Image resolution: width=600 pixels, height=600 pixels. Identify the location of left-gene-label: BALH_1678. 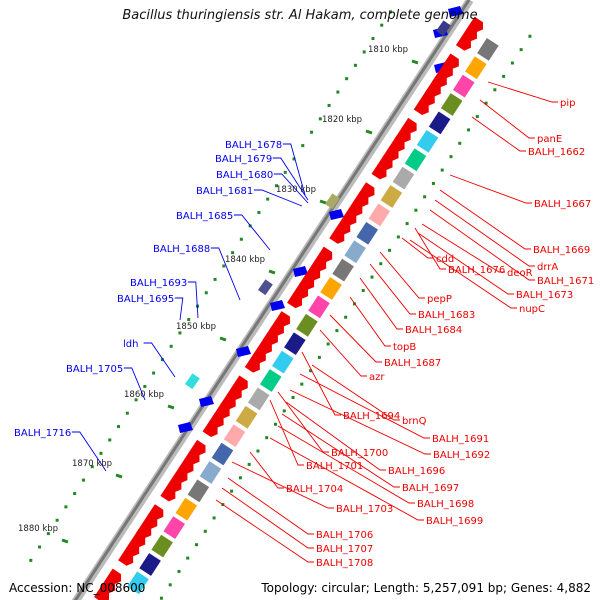
(253, 145).